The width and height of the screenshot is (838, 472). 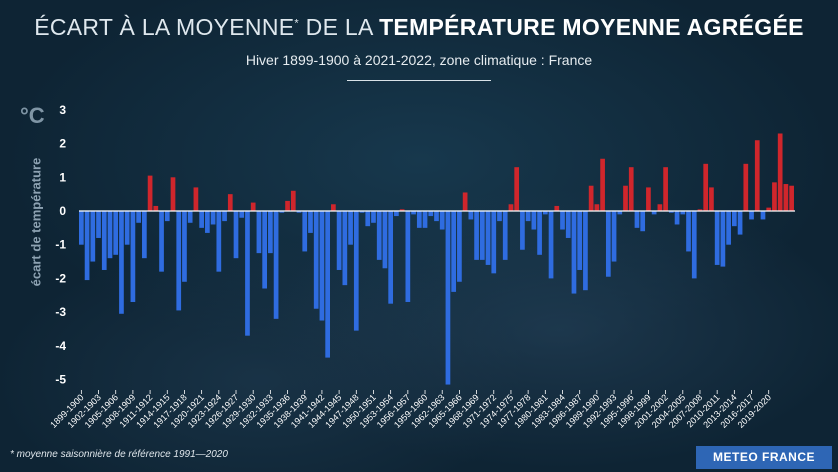 I want to click on title-part2: DE LA, so click(x=339, y=27).